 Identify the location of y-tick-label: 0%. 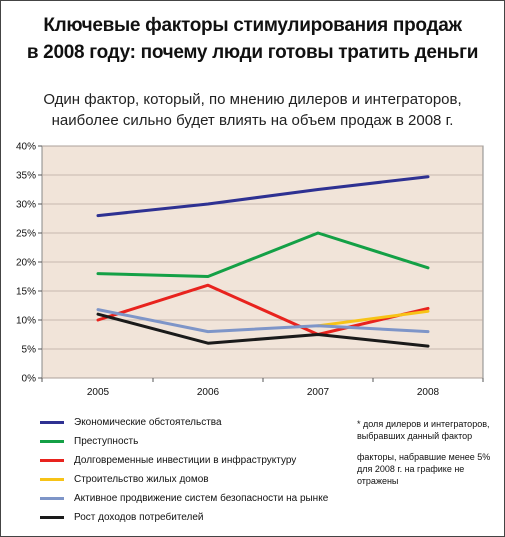
(29, 379).